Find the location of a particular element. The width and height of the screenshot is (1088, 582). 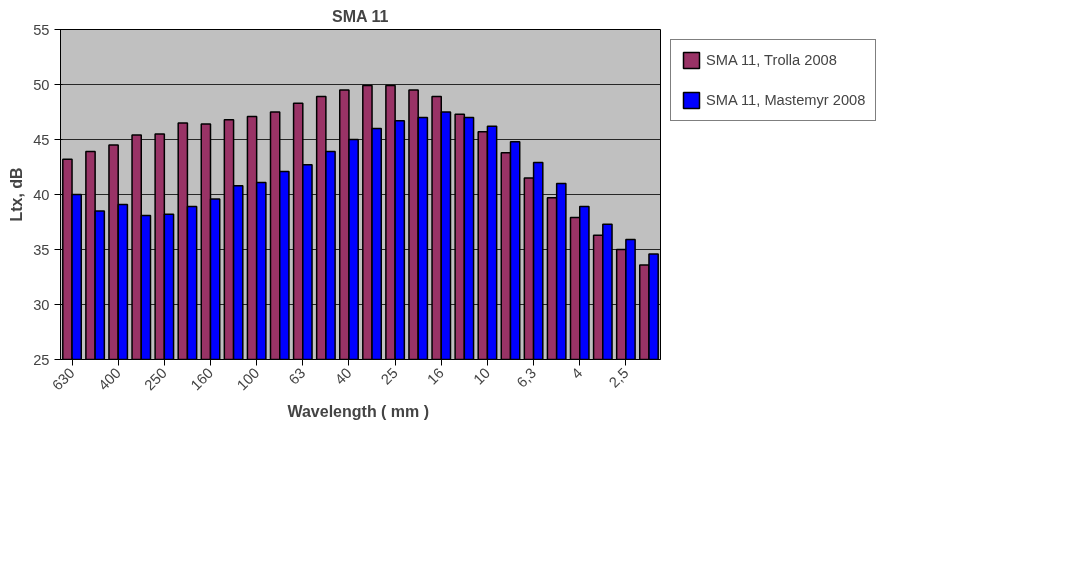

x-tick-label: 4 is located at coordinates (577, 373).